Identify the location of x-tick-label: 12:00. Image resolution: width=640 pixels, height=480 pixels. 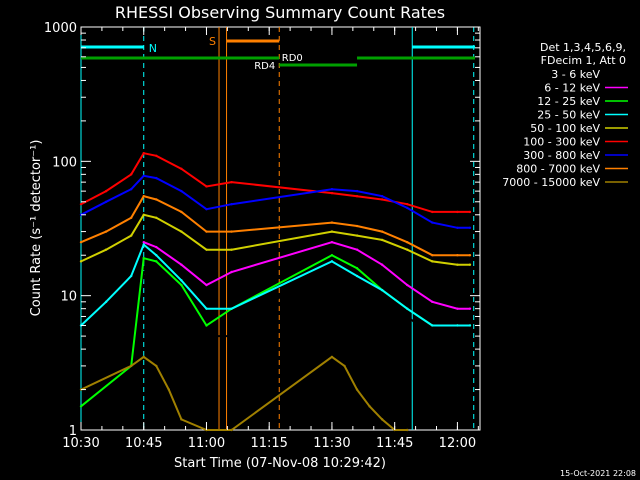
(457, 443).